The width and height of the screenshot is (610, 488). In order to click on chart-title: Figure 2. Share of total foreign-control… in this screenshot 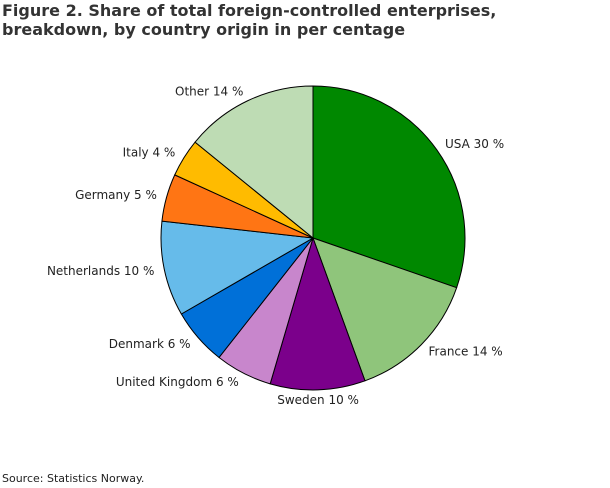, I will do `click(249, 20)`.